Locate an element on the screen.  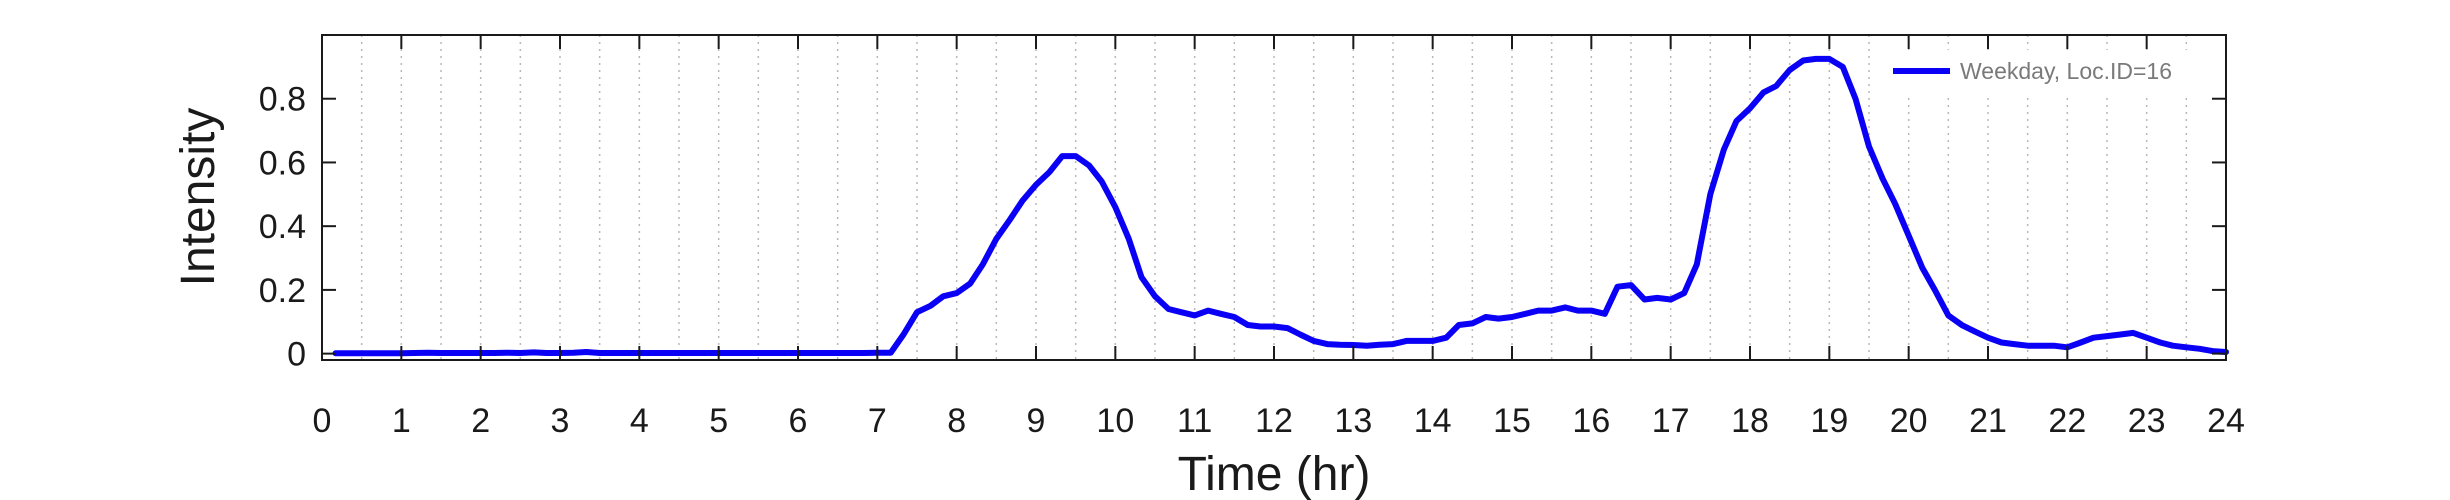
x-tick-label: 0 is located at coordinates (322, 421).